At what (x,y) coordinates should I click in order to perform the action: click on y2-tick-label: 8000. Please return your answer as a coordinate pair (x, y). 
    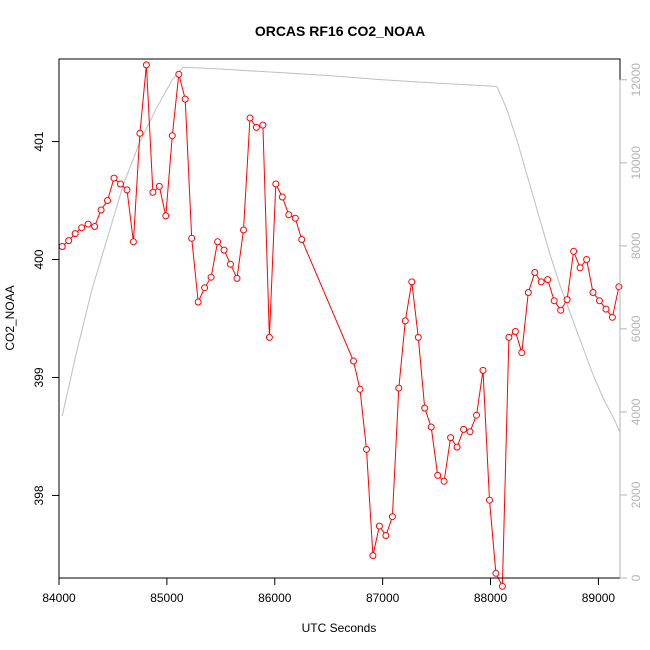
    Looking at the image, I should click on (636, 245).